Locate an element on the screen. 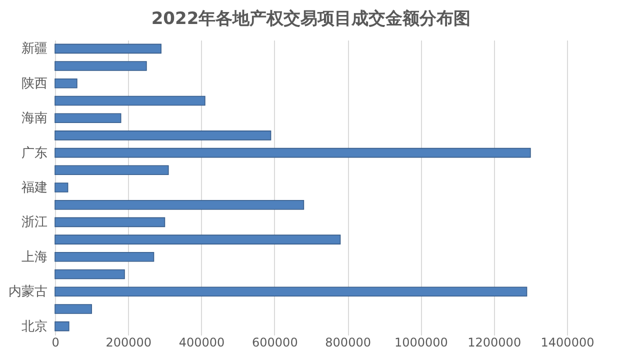  x-tick-label: 600000 is located at coordinates (275, 343).